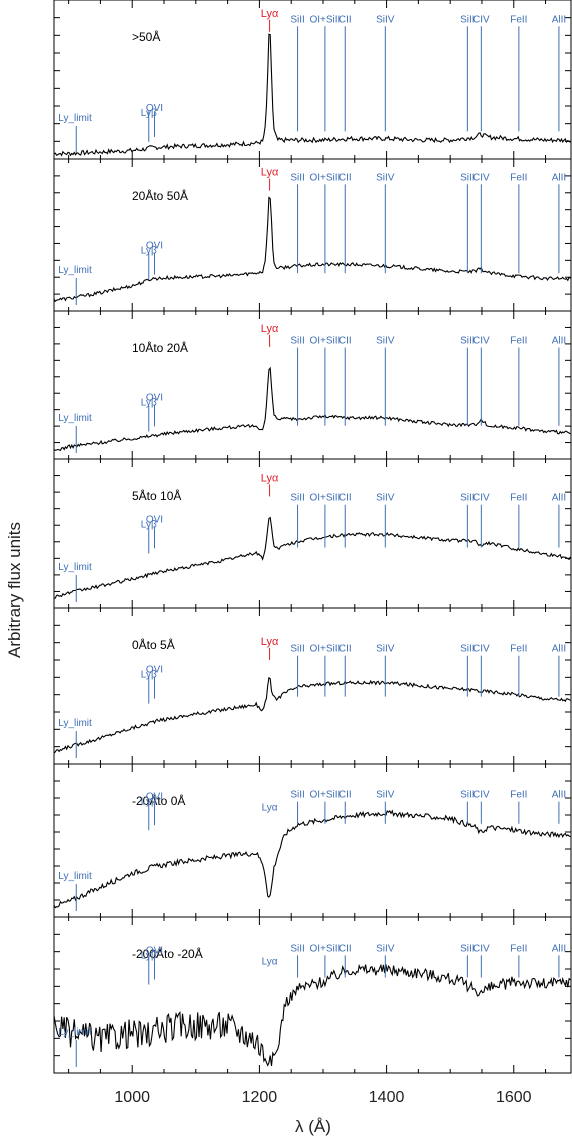 Image resolution: width=572 pixels, height=1142 pixels. What do you see at coordinates (322, 1097) in the screenshot?
I see `x-axis: 1000 1200 1400 1600` at bounding box center [322, 1097].